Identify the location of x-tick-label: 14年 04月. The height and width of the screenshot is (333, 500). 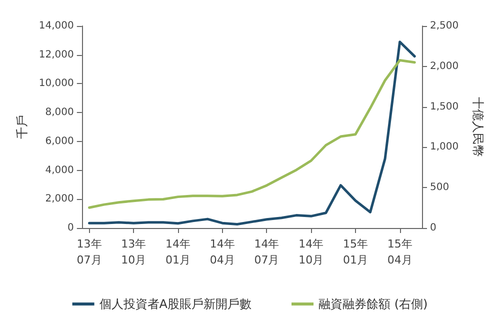
(222, 252).